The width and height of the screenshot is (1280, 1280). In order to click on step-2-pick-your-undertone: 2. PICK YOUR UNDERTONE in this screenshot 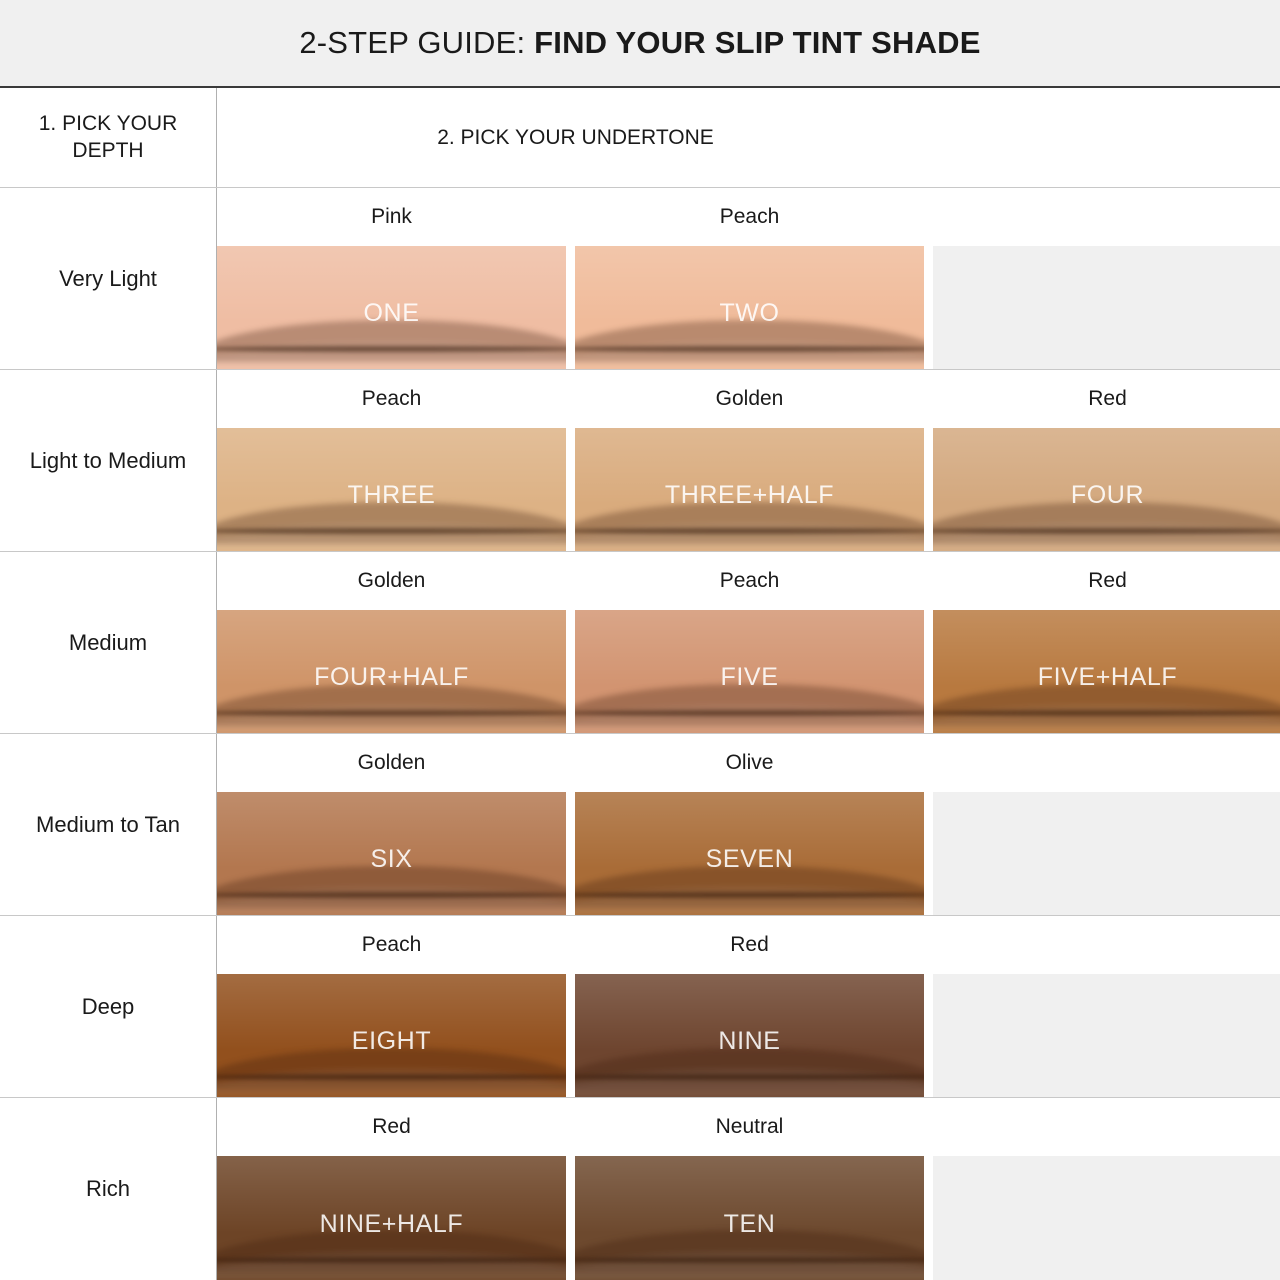, I will do `click(575, 137)`.